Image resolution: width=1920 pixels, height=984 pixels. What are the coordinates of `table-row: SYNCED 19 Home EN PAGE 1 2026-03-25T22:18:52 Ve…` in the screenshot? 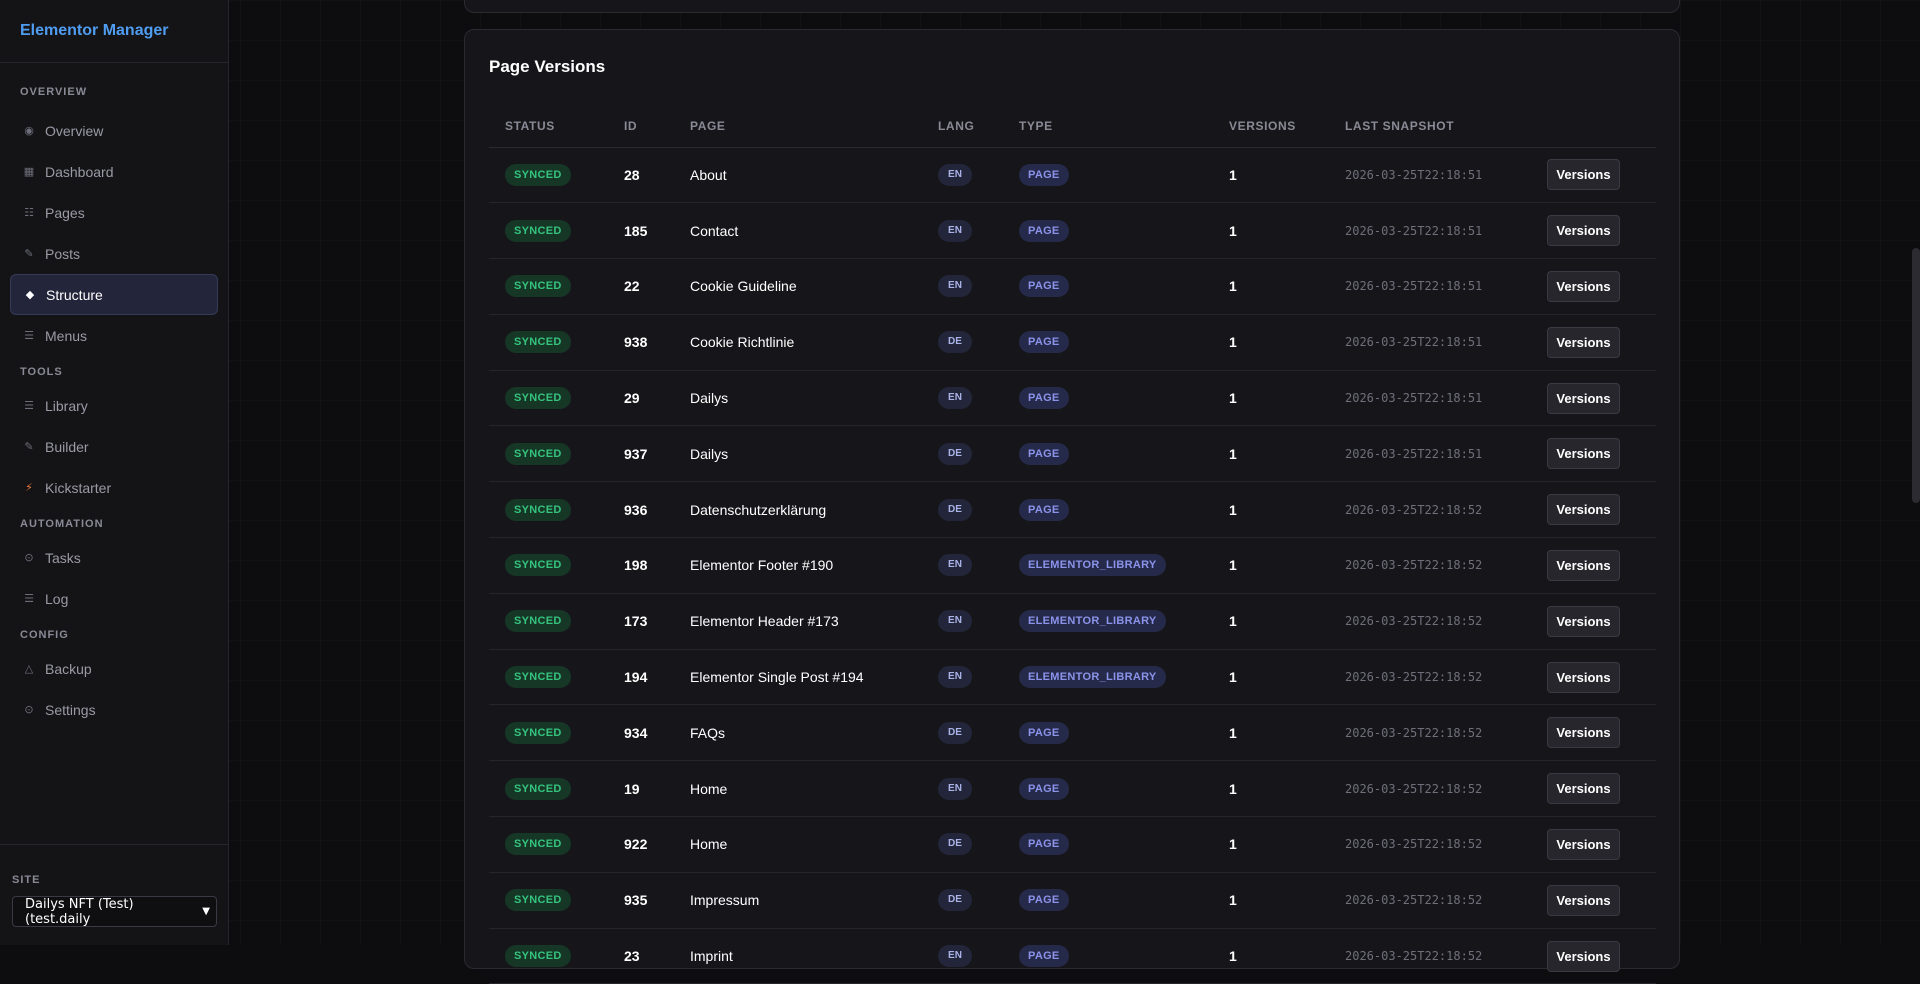 It's located at (1072, 789).